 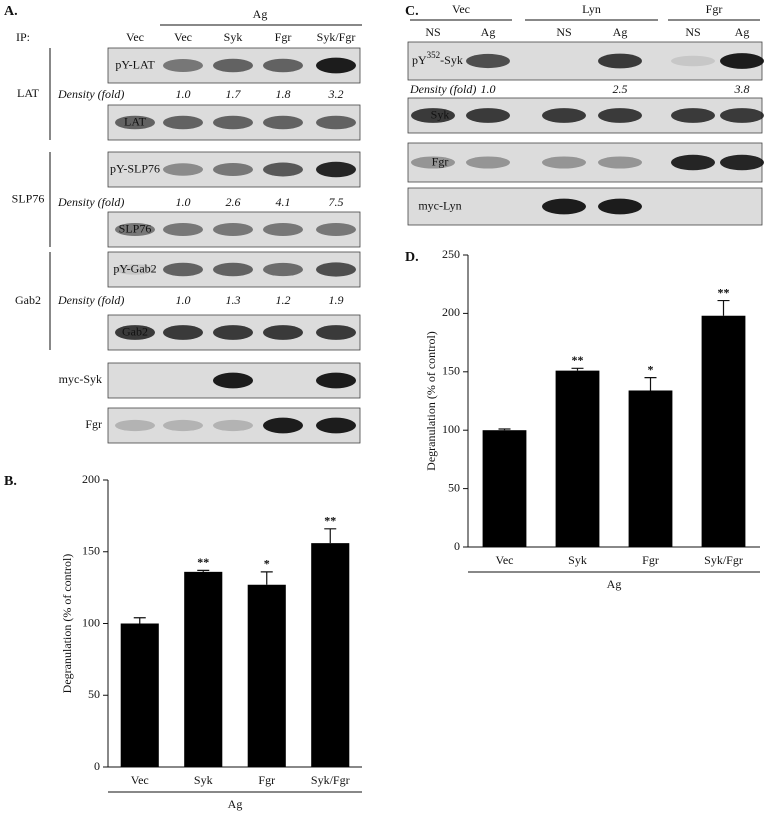 I want to click on panel-label: D., so click(x=412, y=257).